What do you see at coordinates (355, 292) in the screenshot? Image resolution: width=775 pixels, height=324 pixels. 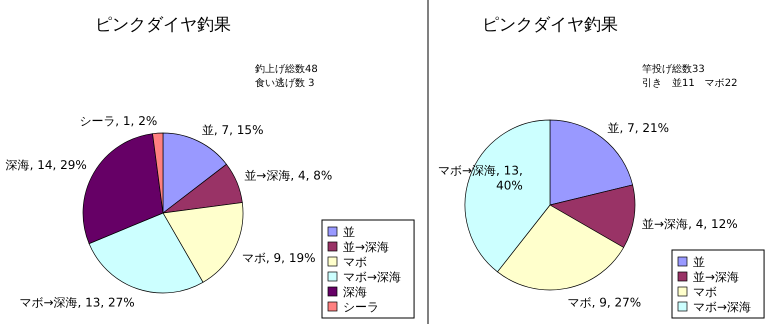 I see `legend-label: 深海` at bounding box center [355, 292].